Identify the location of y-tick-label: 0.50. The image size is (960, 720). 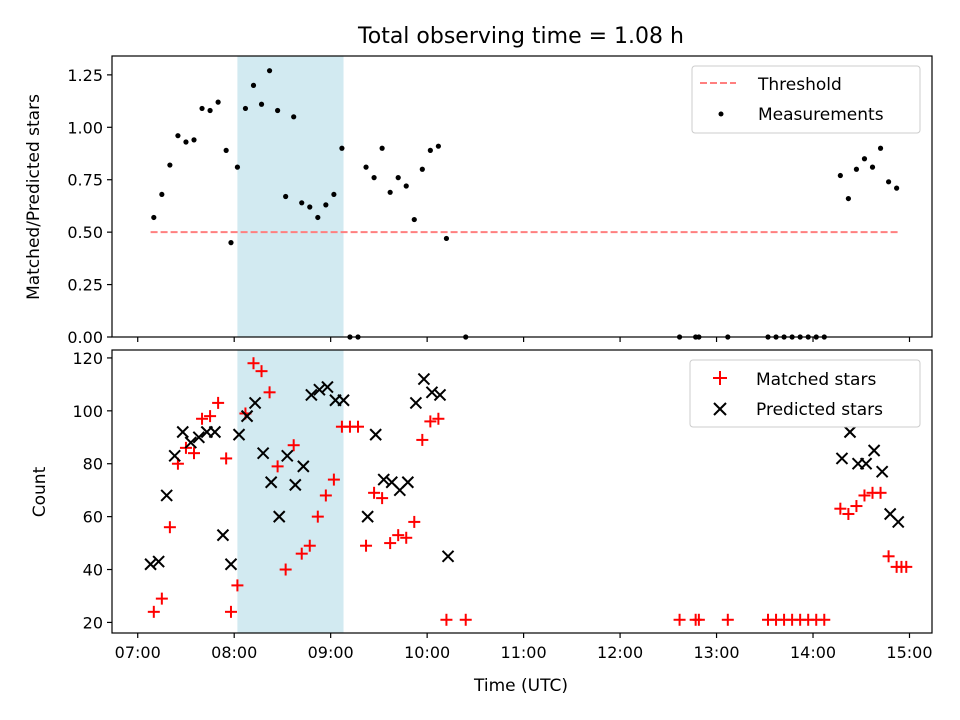
(85, 232).